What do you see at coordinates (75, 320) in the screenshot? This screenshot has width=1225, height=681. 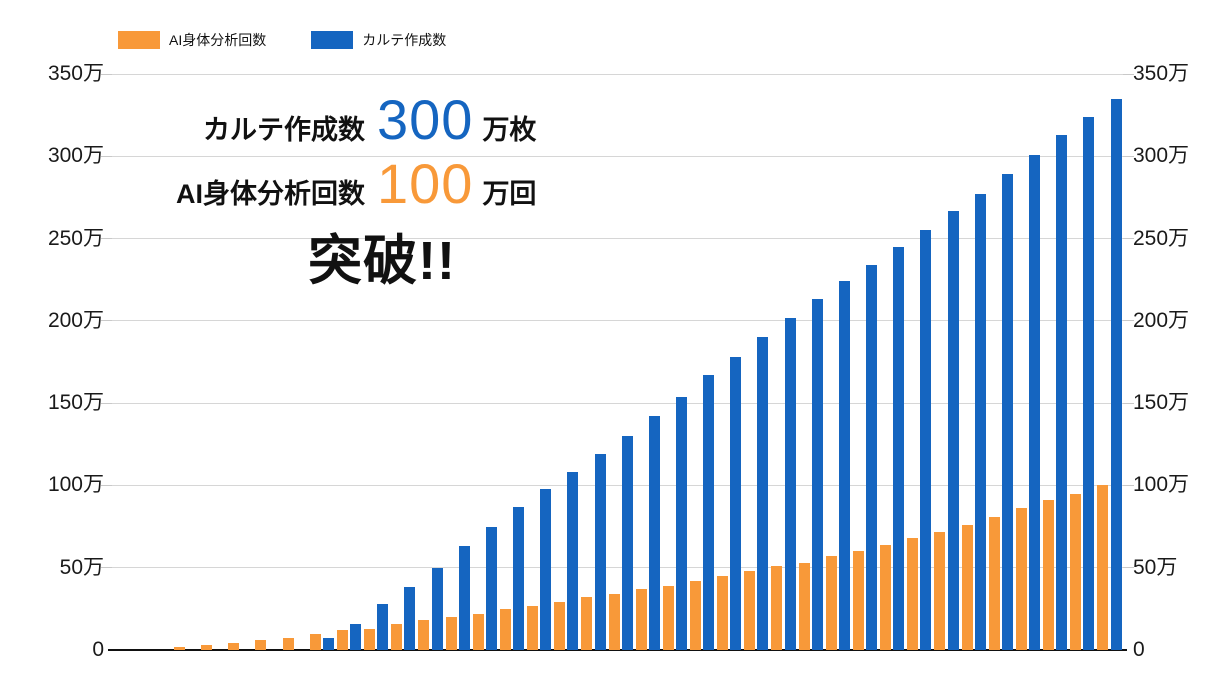 I see `y-axis-label-left: 200万` at bounding box center [75, 320].